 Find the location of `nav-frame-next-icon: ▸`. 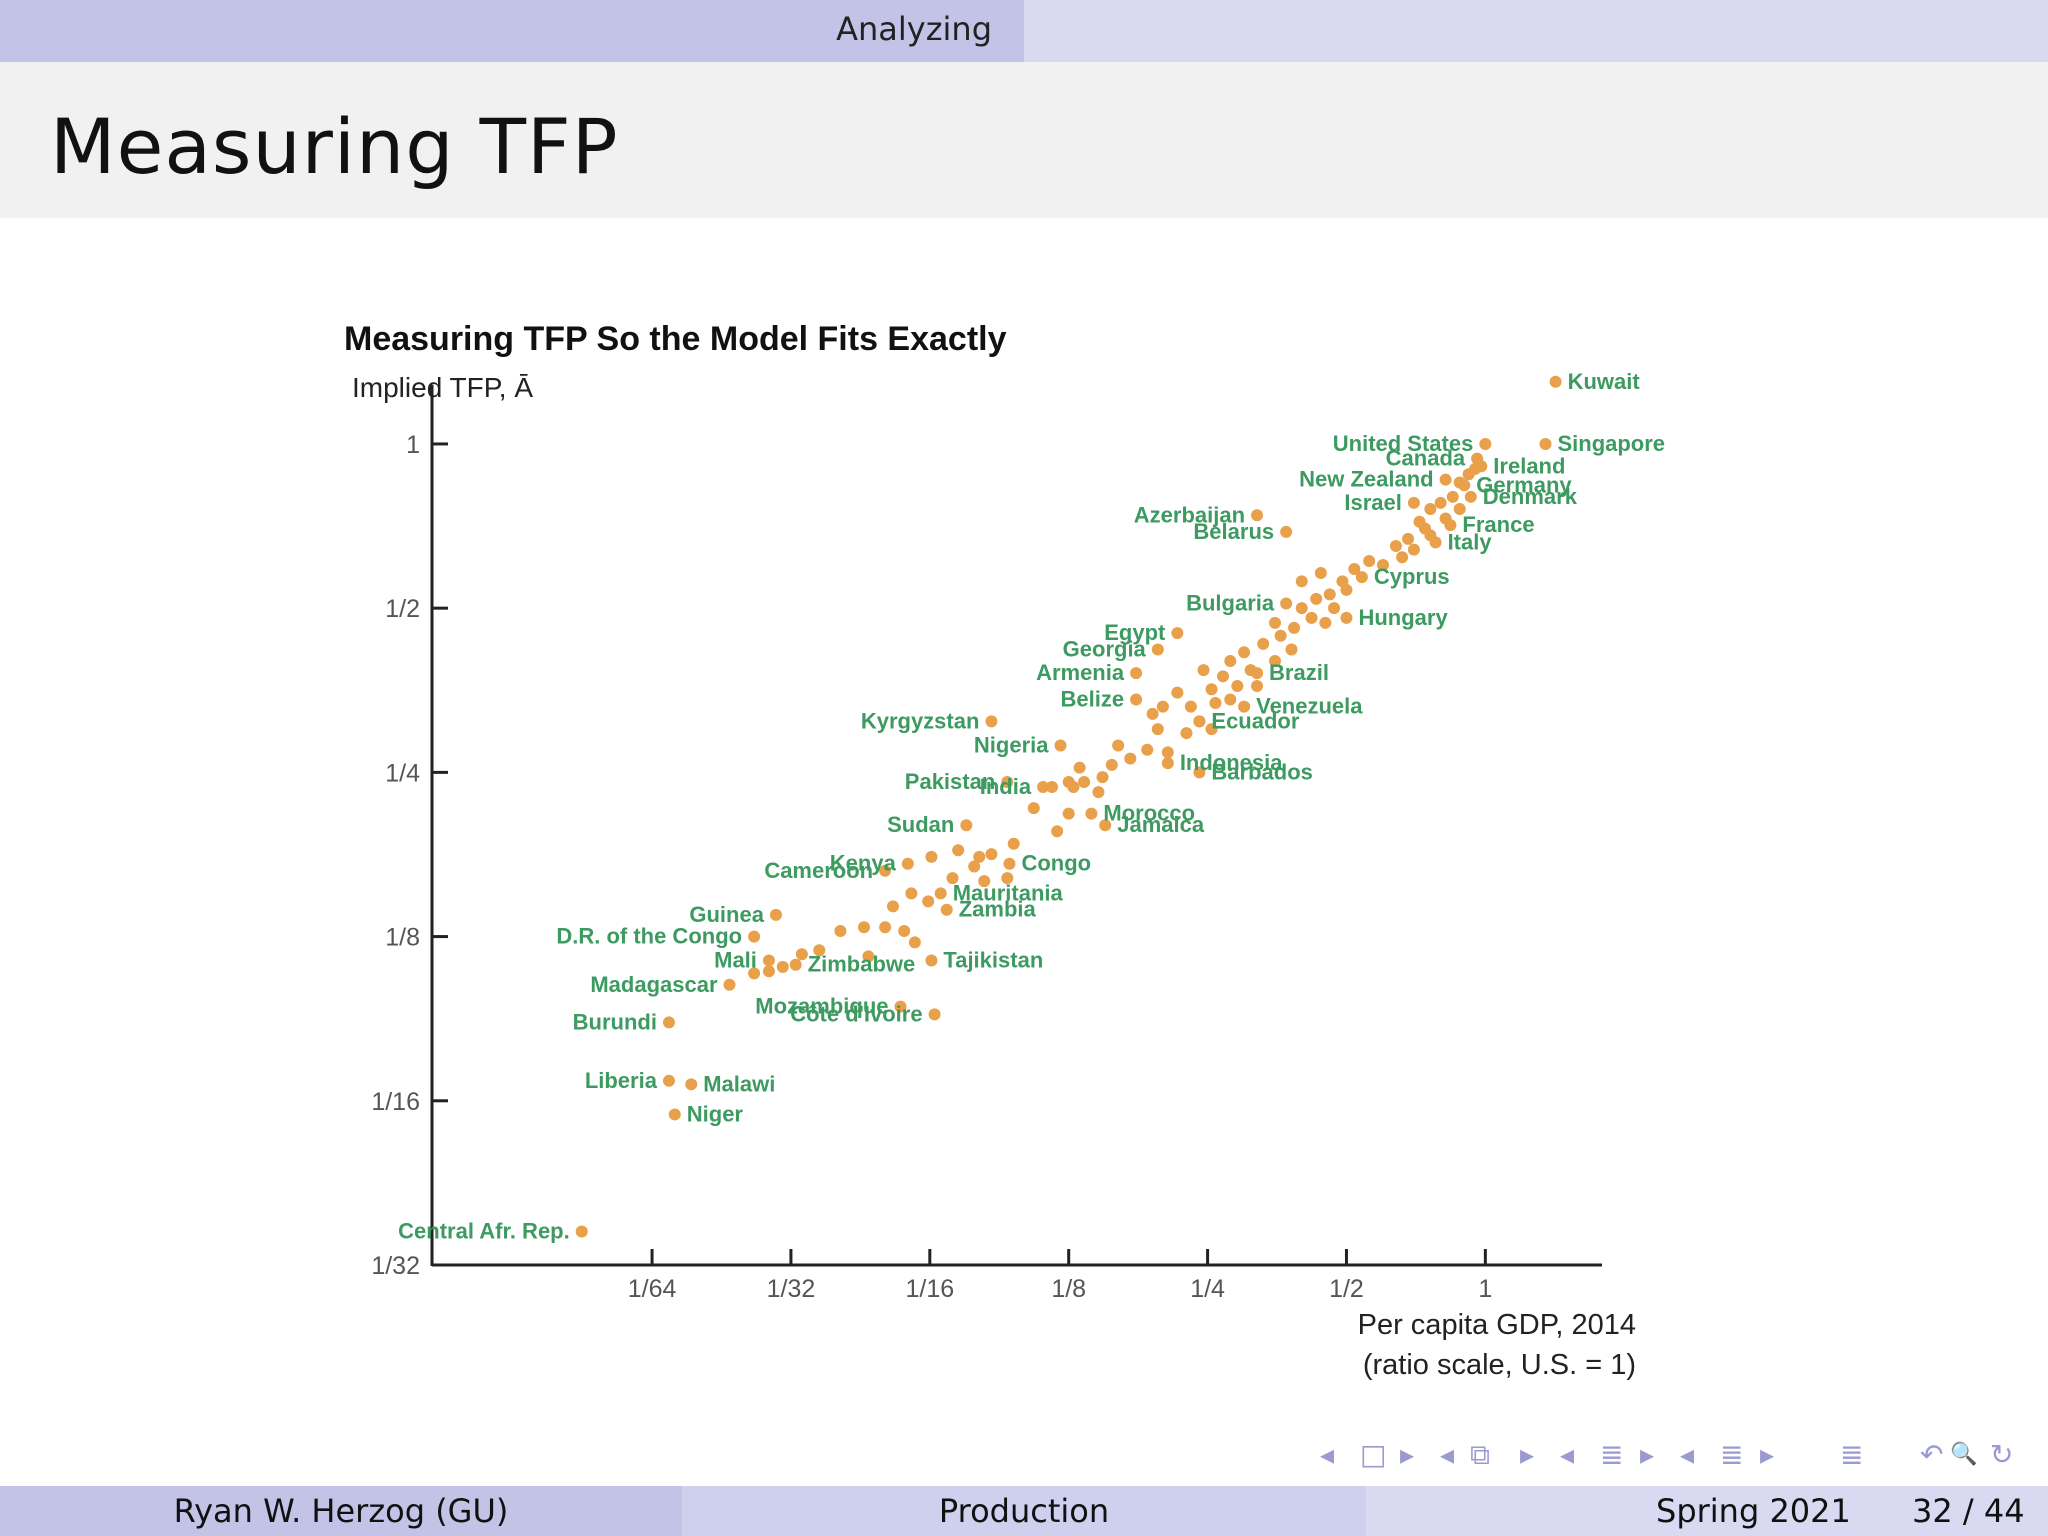

nav-frame-next-icon: ▸ is located at coordinates (1407, 1454).